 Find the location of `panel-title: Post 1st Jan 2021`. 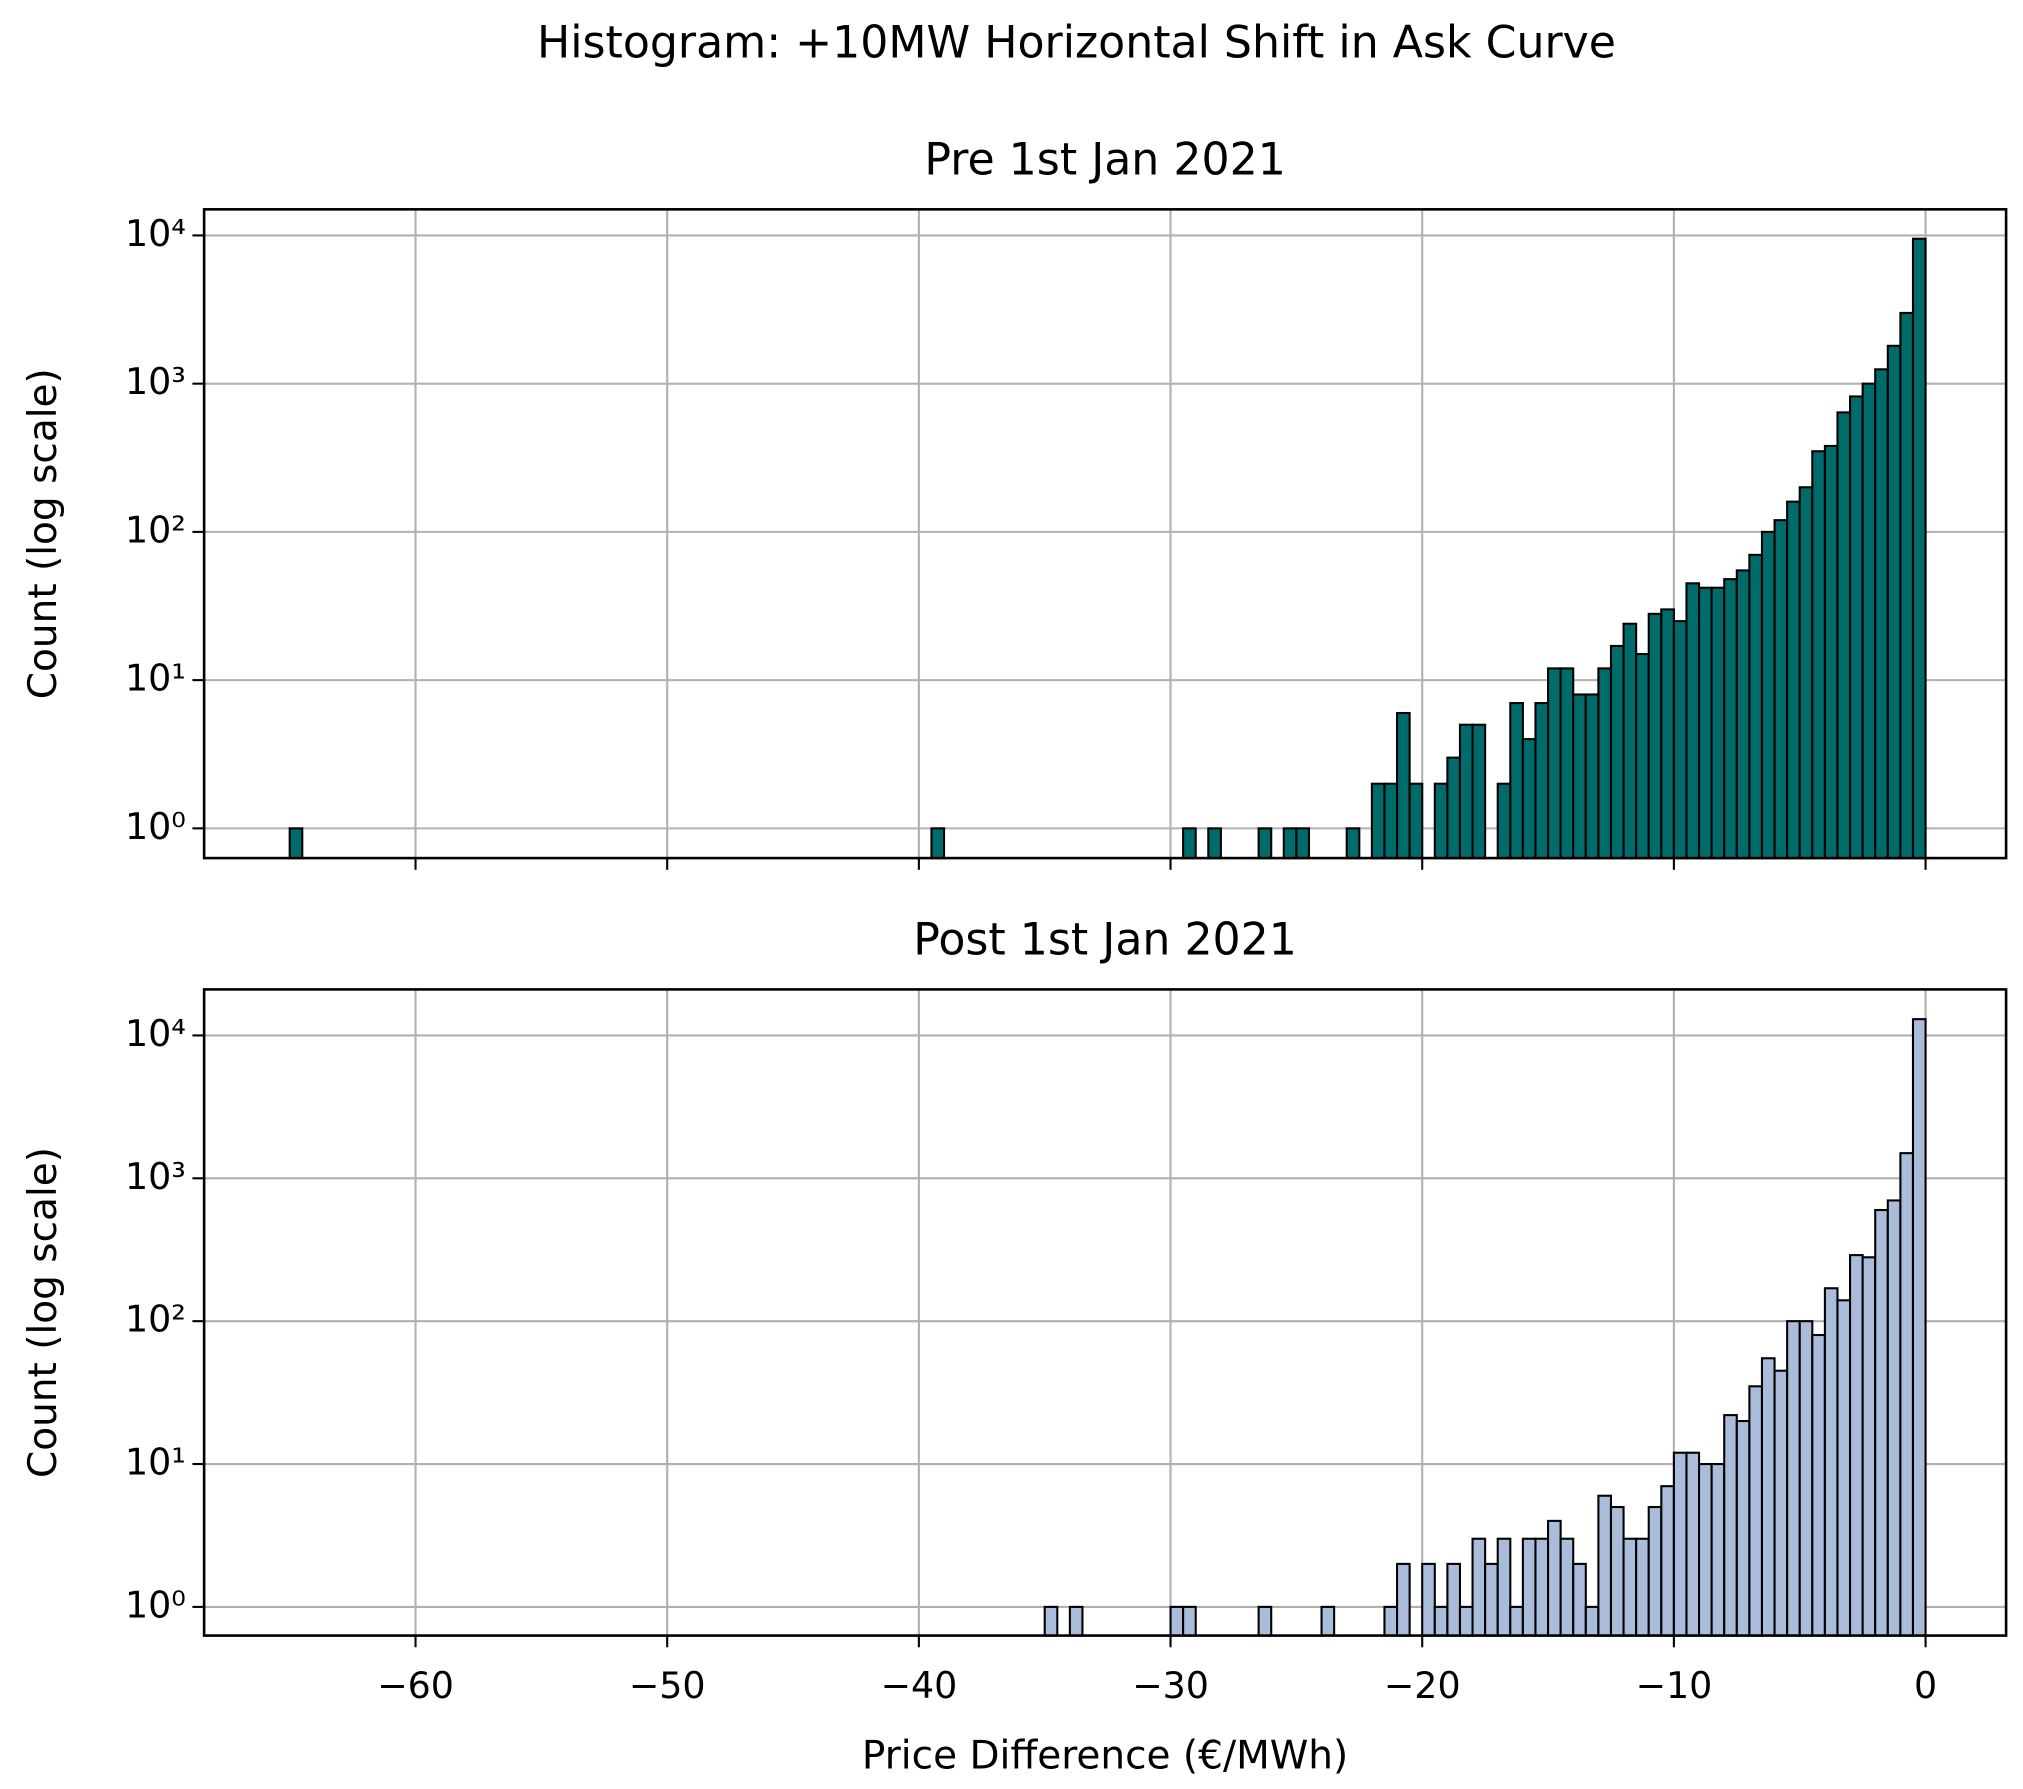

panel-title: Post 1st Jan 2021 is located at coordinates (1105, 940).